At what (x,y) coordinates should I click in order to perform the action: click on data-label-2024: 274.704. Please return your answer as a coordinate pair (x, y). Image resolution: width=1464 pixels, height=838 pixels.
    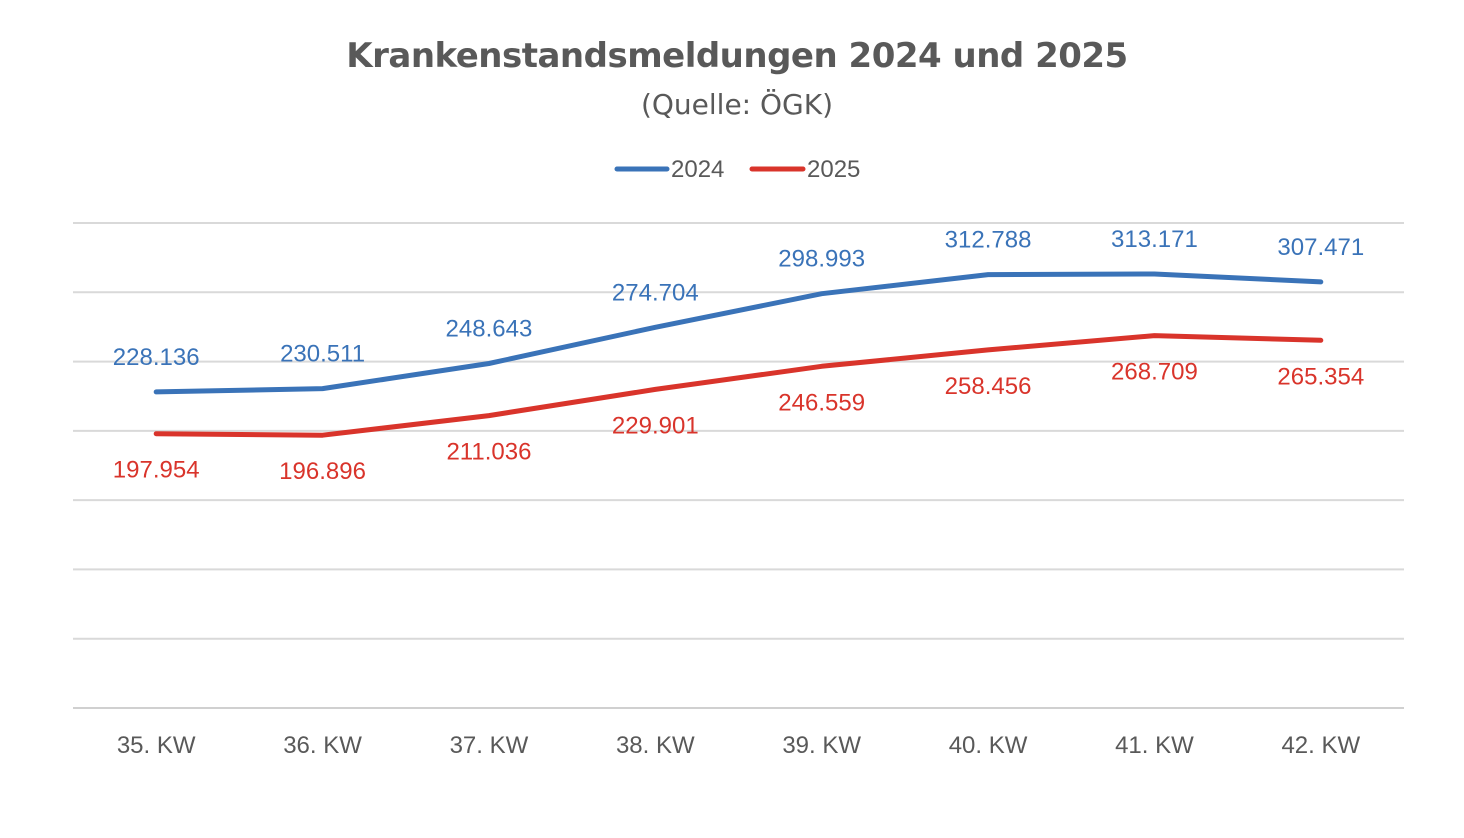
    Looking at the image, I should click on (655, 292).